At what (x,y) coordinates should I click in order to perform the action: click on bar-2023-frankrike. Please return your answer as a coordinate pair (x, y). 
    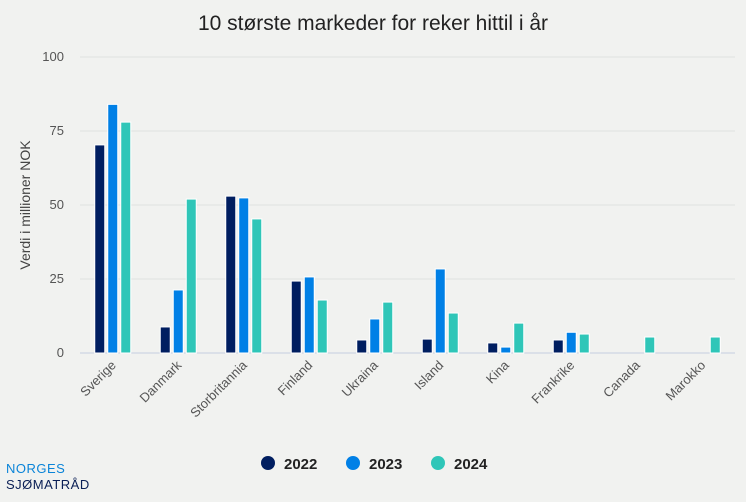
    Looking at the image, I should click on (571, 342).